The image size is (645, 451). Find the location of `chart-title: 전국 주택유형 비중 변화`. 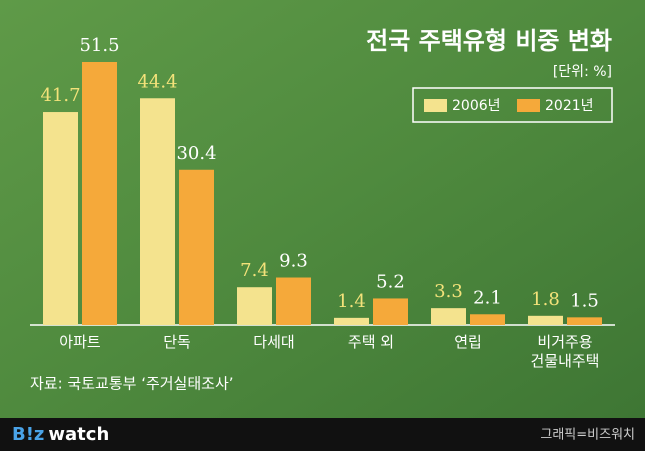

chart-title: 전국 주택유형 비중 변화 is located at coordinates (489, 41).